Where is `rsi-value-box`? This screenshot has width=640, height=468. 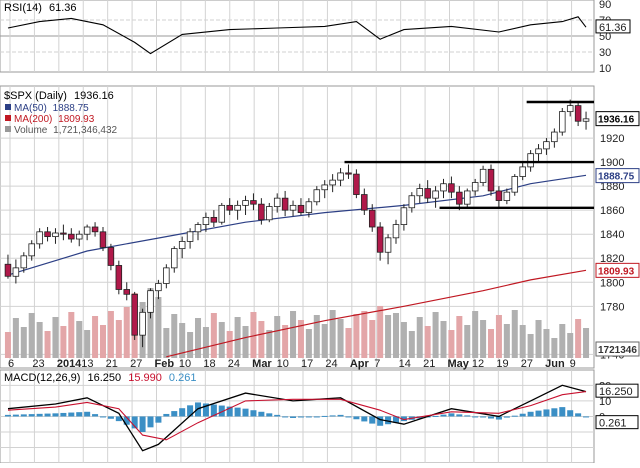
rsi-value-box is located at coordinates (613, 26).